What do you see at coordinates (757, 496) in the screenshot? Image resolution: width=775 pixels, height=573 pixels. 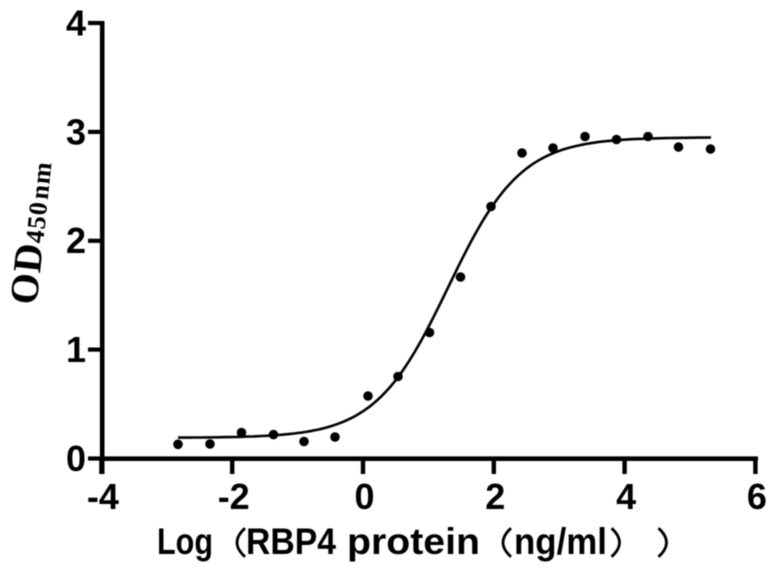 I see `svg-text: 6` at bounding box center [757, 496].